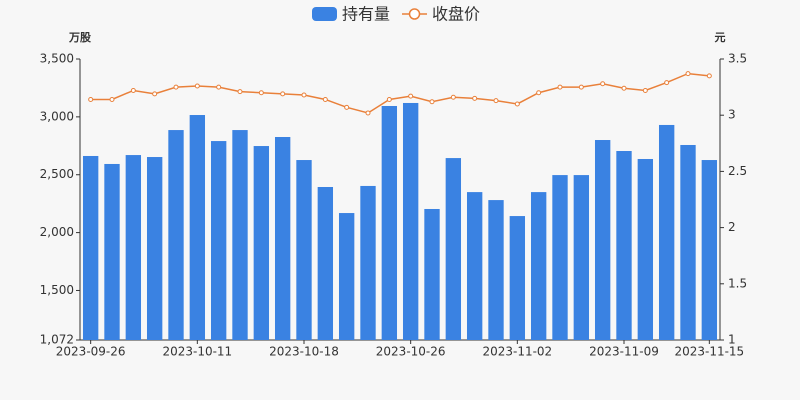  I want to click on y2-tick-label: 2, so click(732, 227).